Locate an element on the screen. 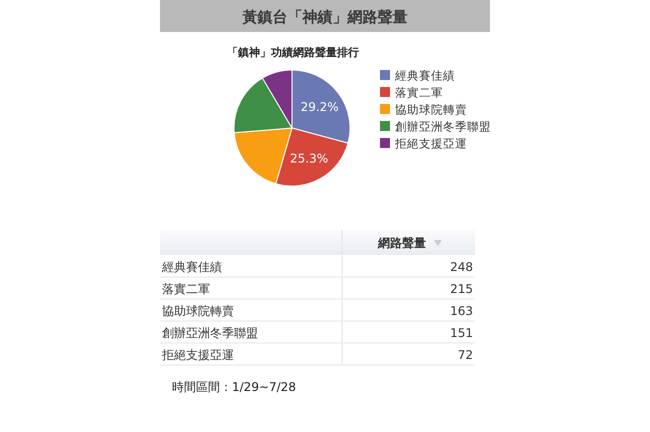 This screenshot has height=432, width=650. table-cell: 拒絕支援亞運 is located at coordinates (198, 355).